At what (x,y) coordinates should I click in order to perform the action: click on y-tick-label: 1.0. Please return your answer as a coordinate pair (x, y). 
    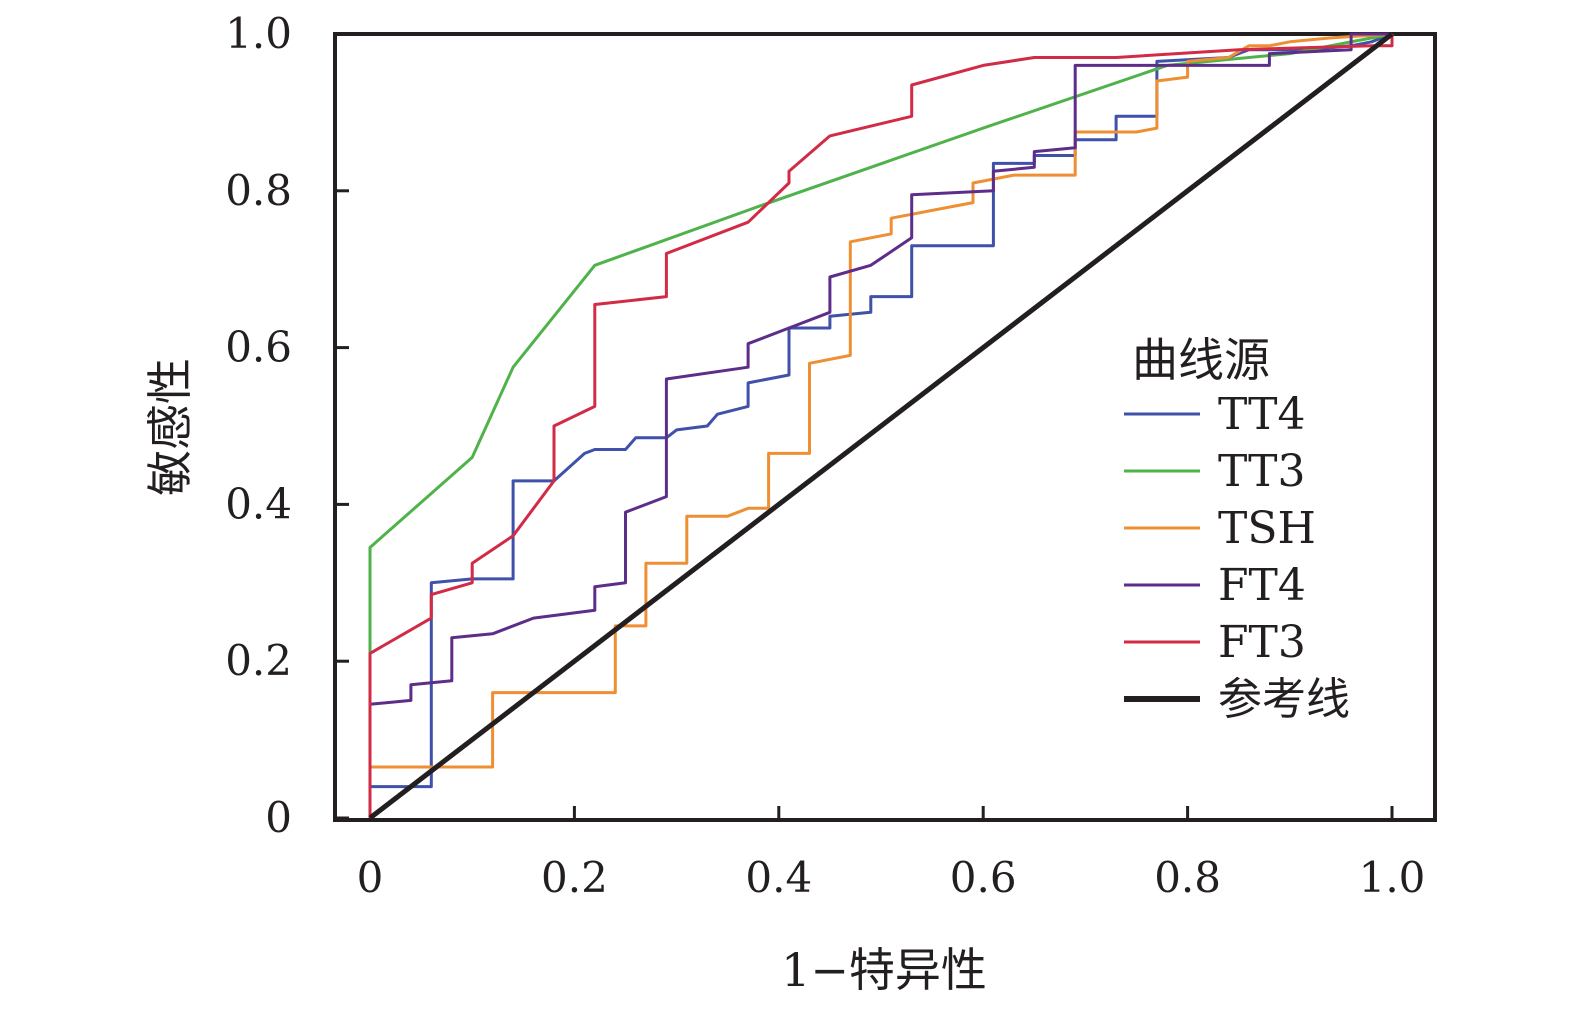
    Looking at the image, I should click on (258, 33).